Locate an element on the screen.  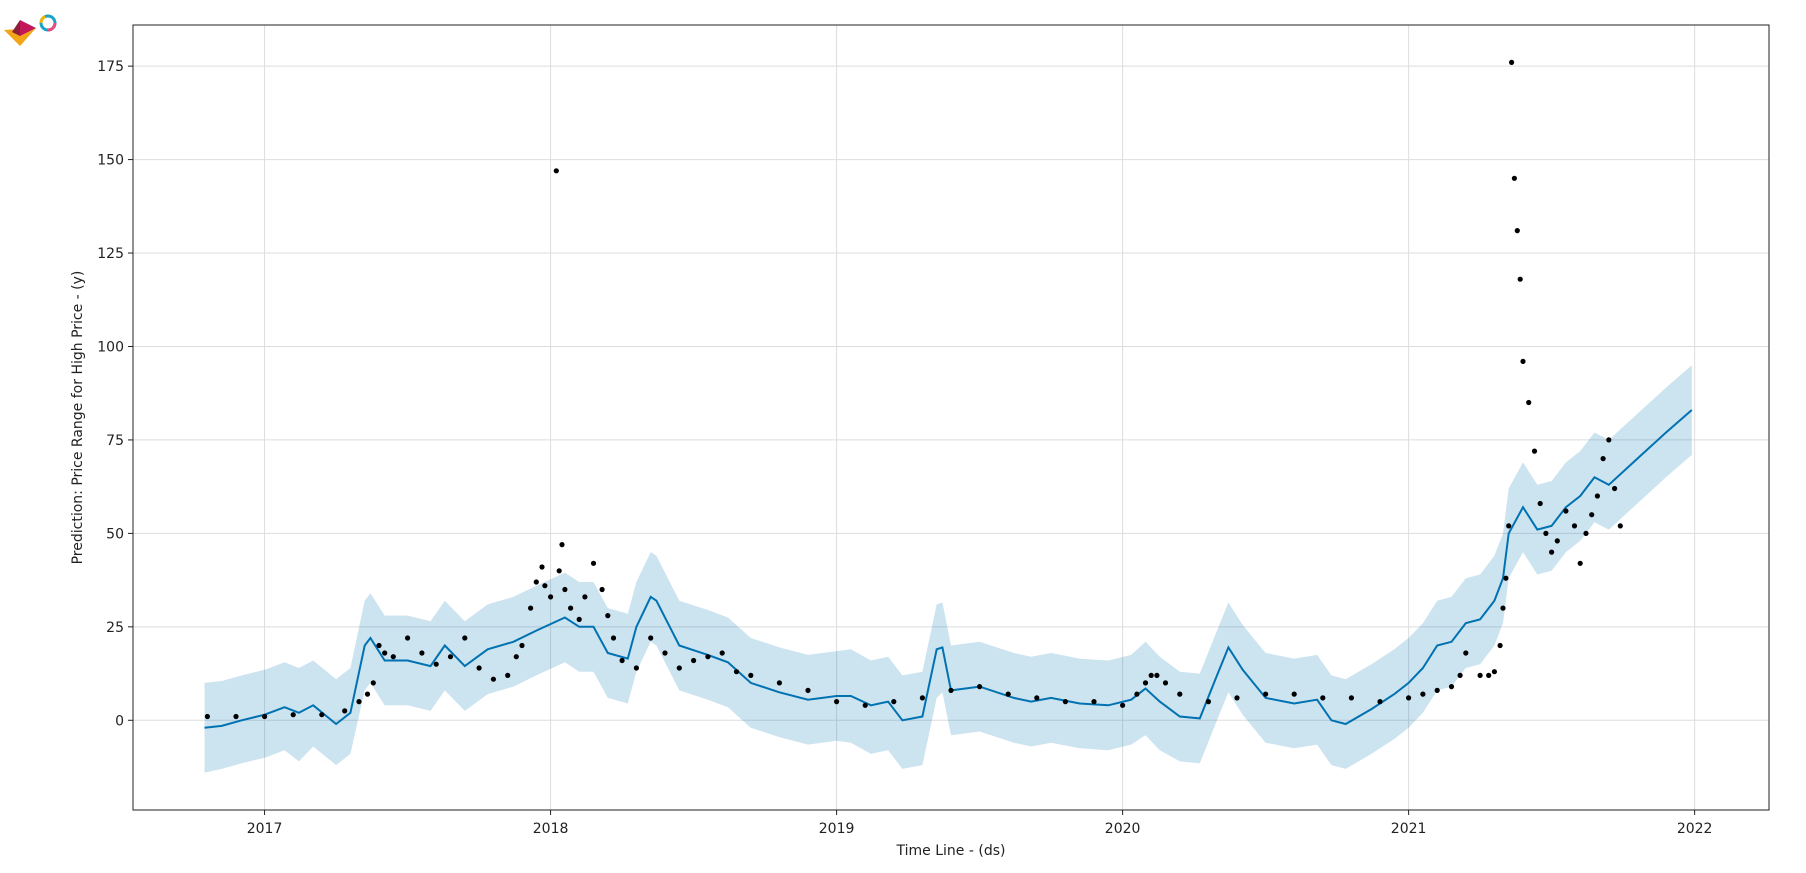
y-axis-ticks: 0 25 50 75 100 125 150 175 is located at coordinates (115, 394).